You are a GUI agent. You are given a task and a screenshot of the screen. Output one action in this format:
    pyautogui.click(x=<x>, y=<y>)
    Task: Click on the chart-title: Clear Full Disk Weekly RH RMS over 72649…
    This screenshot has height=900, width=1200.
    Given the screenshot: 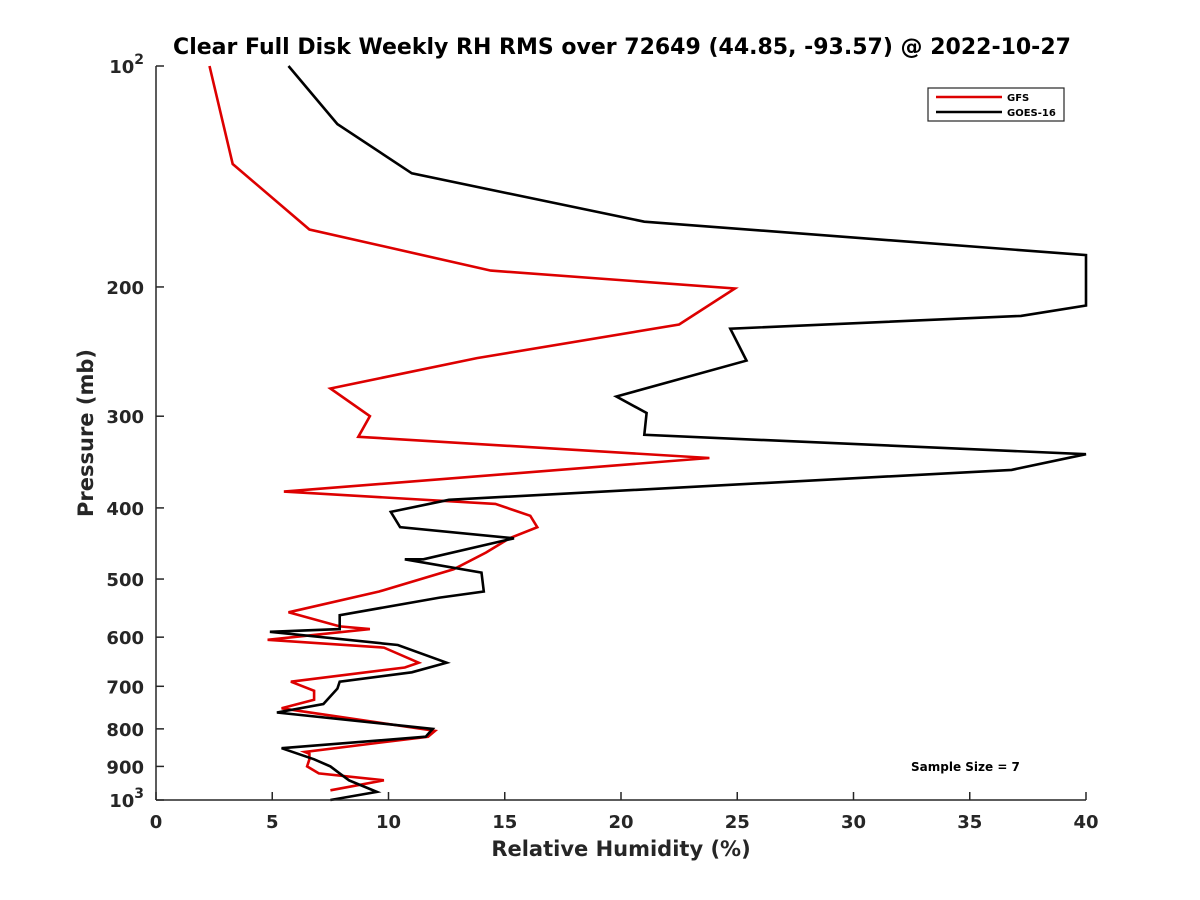 What is the action you would take?
    pyautogui.click(x=622, y=47)
    